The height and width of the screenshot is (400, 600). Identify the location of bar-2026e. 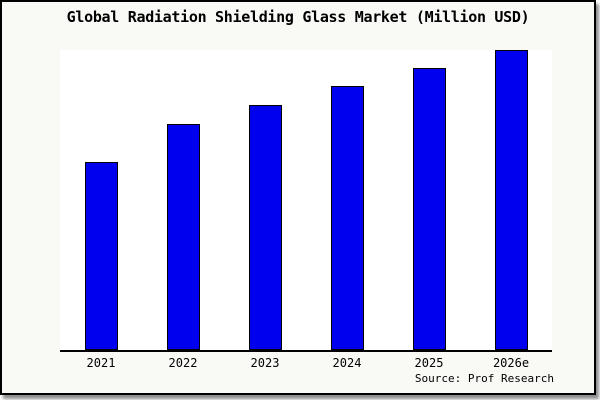
(511, 200).